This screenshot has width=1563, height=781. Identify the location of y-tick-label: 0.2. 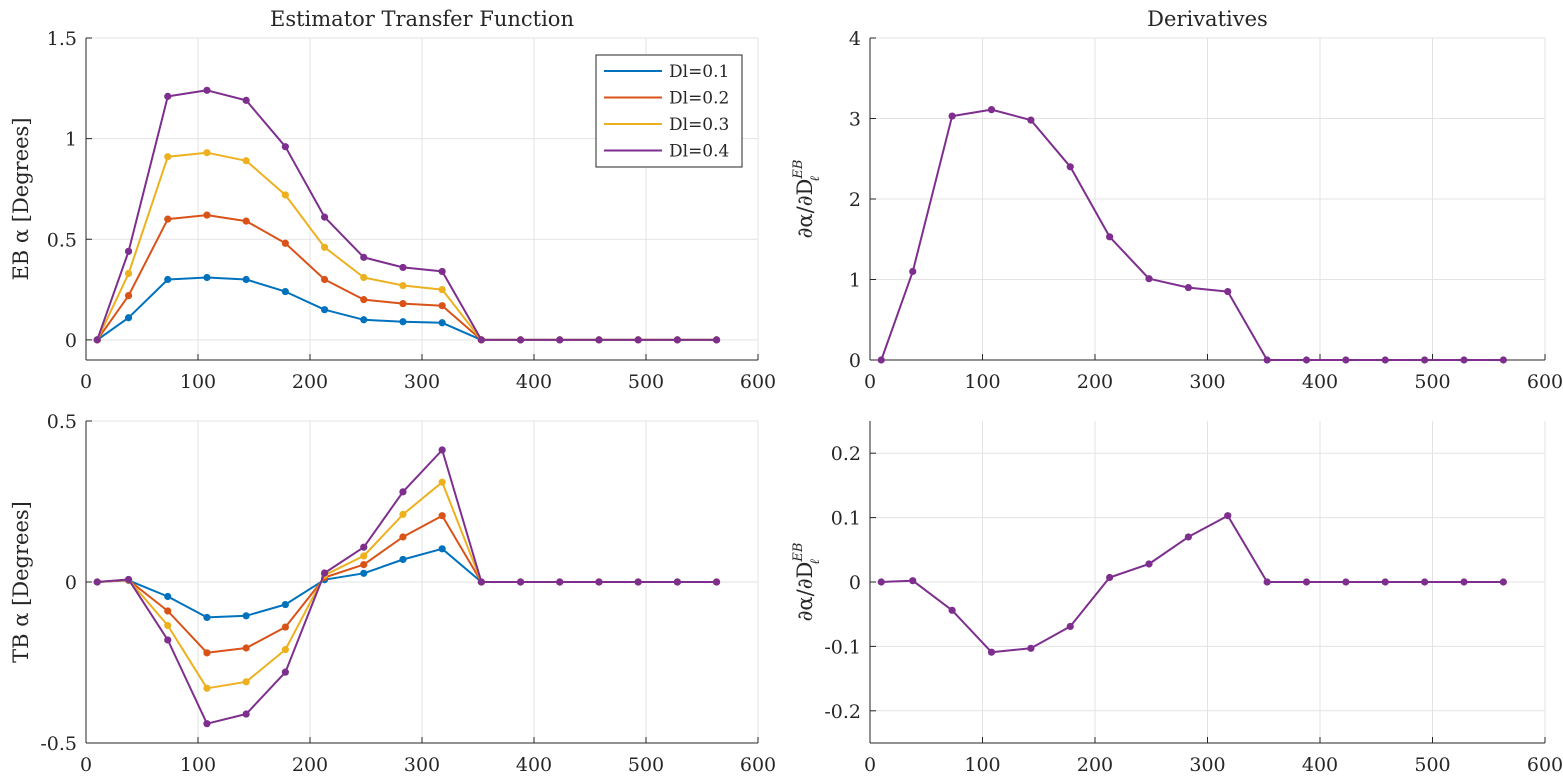
(846, 454).